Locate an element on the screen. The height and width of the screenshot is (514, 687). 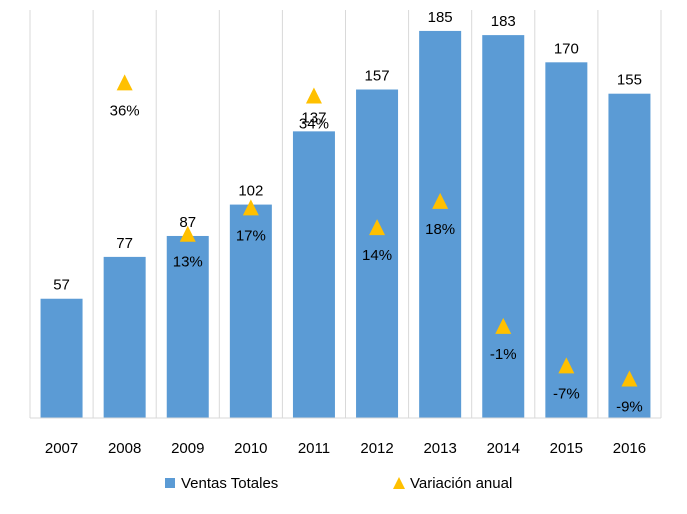
x-tick-2014: 2014 is located at coordinates (503, 448).